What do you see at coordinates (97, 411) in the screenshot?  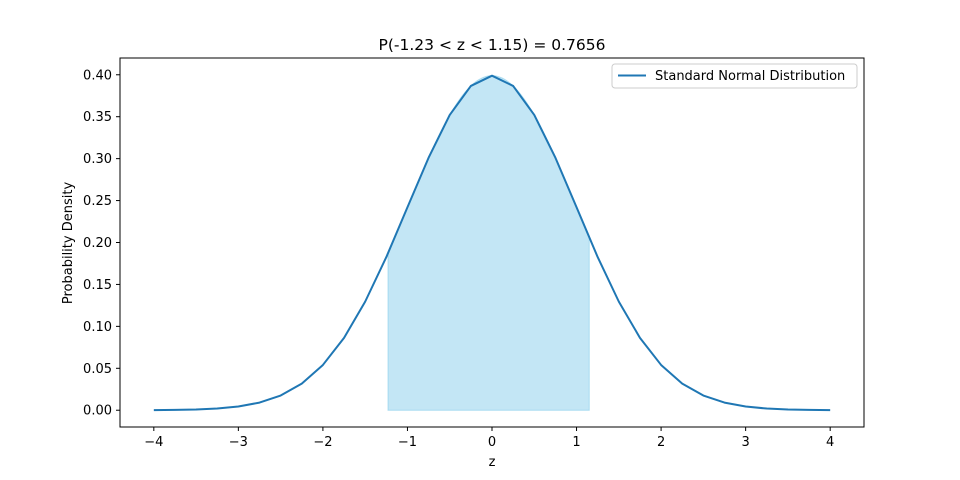 I see `y-tick-label: 0.00` at bounding box center [97, 411].